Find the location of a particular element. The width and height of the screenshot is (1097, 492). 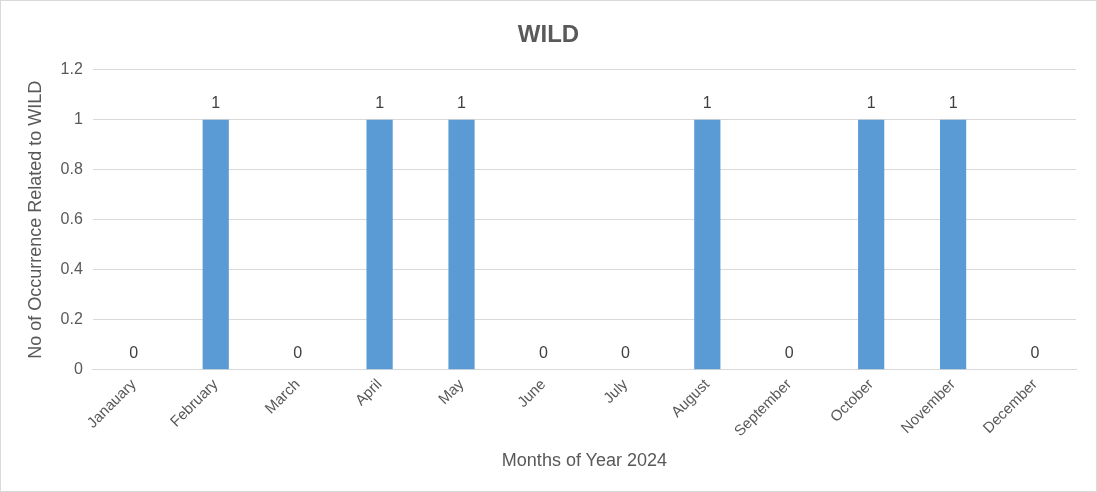

y-tick-label: 0 is located at coordinates (78, 369).